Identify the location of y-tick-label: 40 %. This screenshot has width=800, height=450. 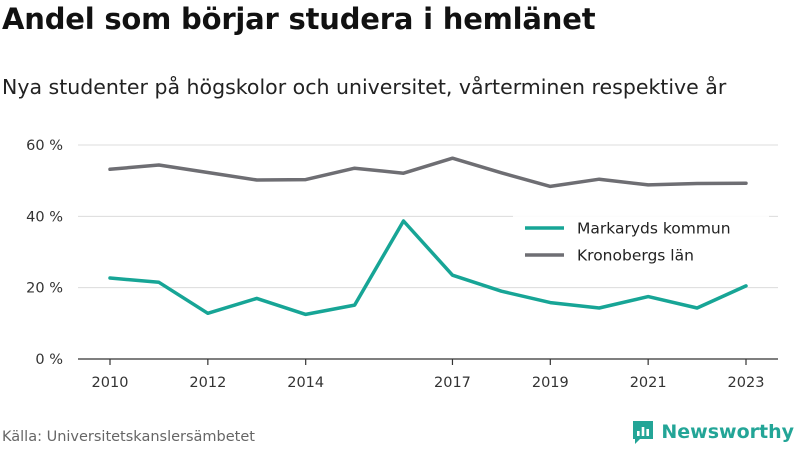
(44, 217).